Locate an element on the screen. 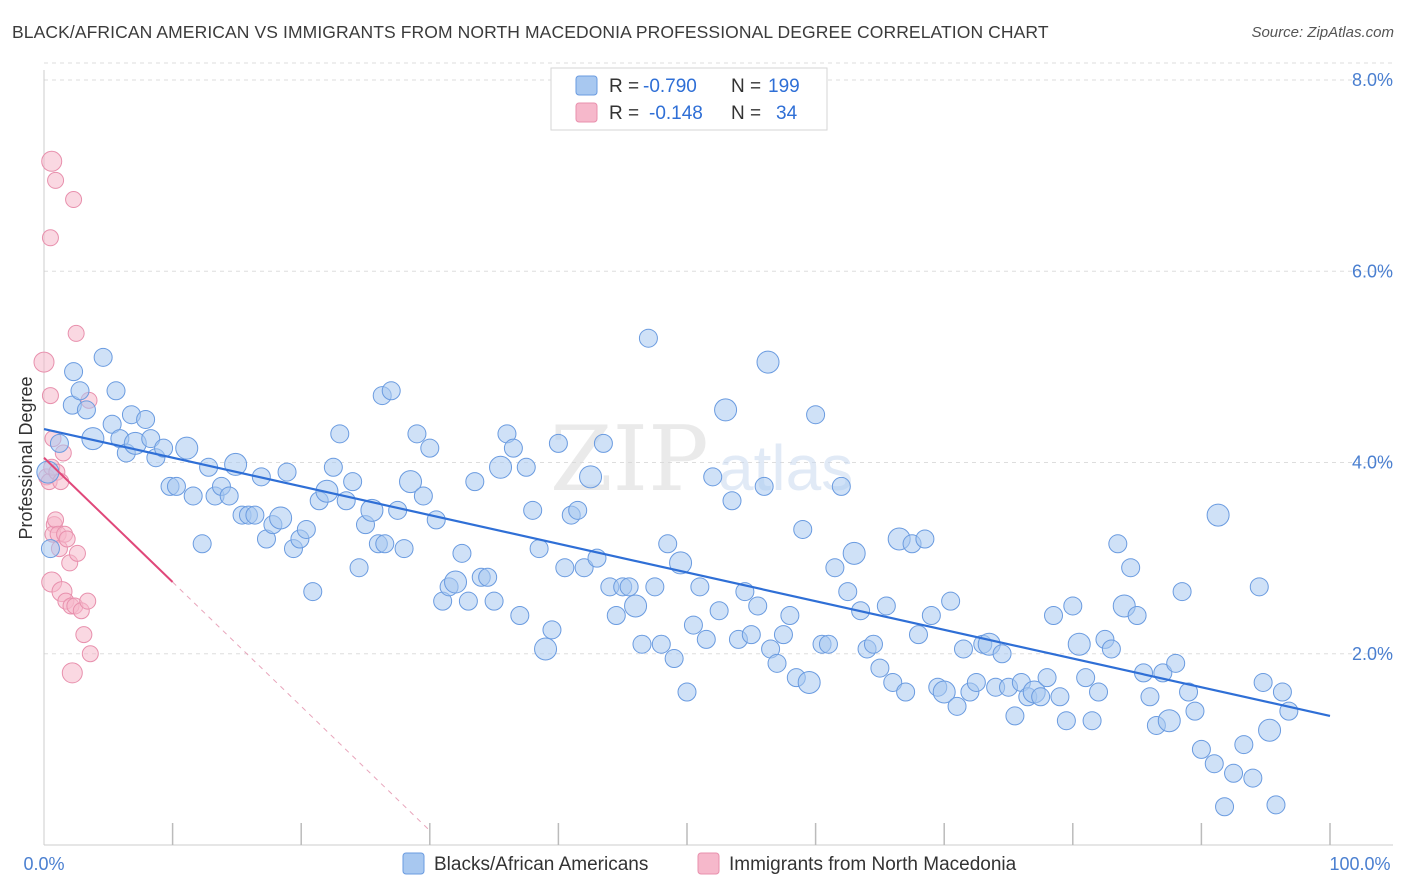 The height and width of the screenshot is (892, 1406). stats-n-label-blue: N = is located at coordinates (746, 86).